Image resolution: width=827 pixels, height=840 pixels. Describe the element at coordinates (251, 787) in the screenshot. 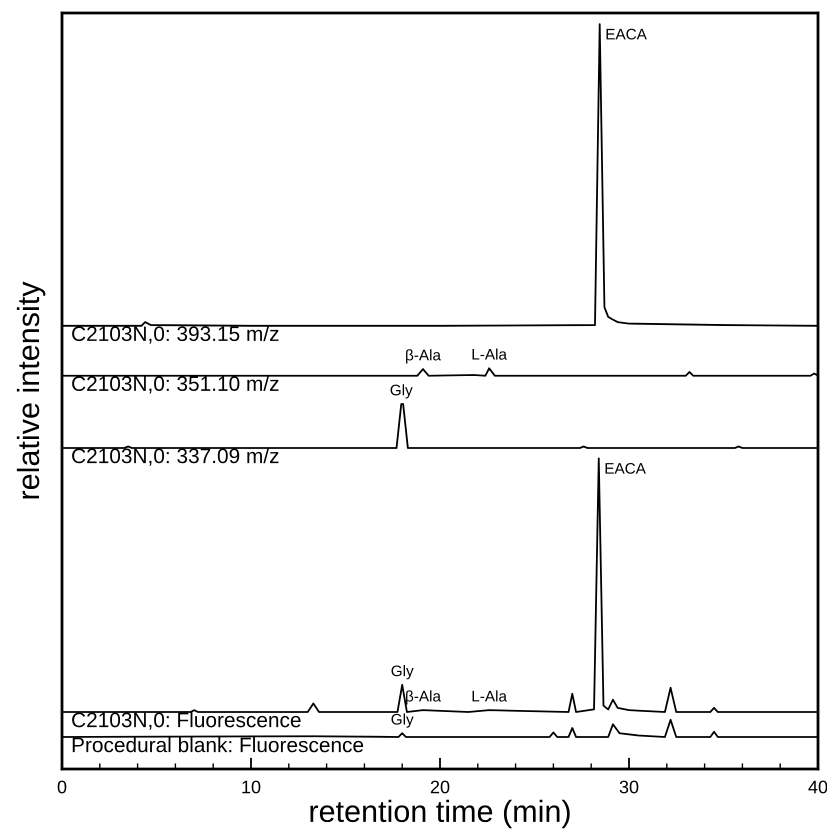

I see `x-tick-label: 10` at that location.